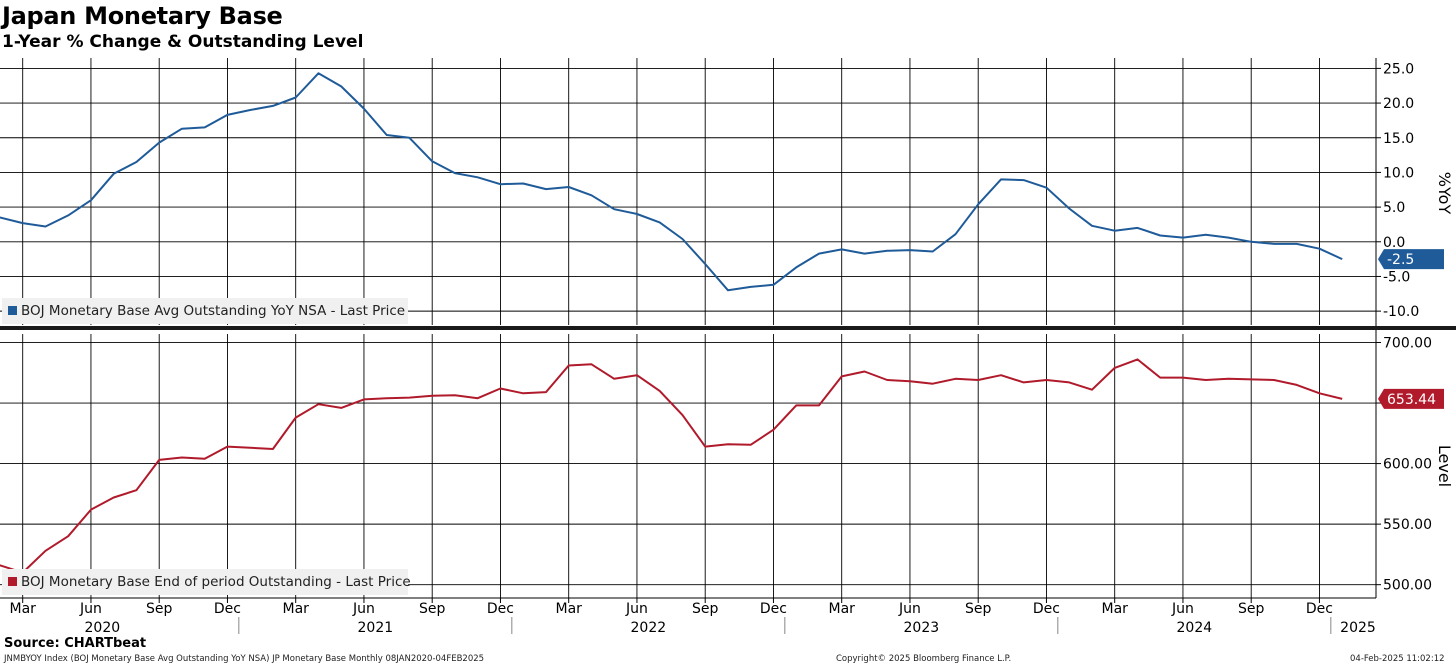 The width and height of the screenshot is (1456, 665). Describe the element at coordinates (12, 310) in the screenshot. I see `legend-top-swatch` at that location.